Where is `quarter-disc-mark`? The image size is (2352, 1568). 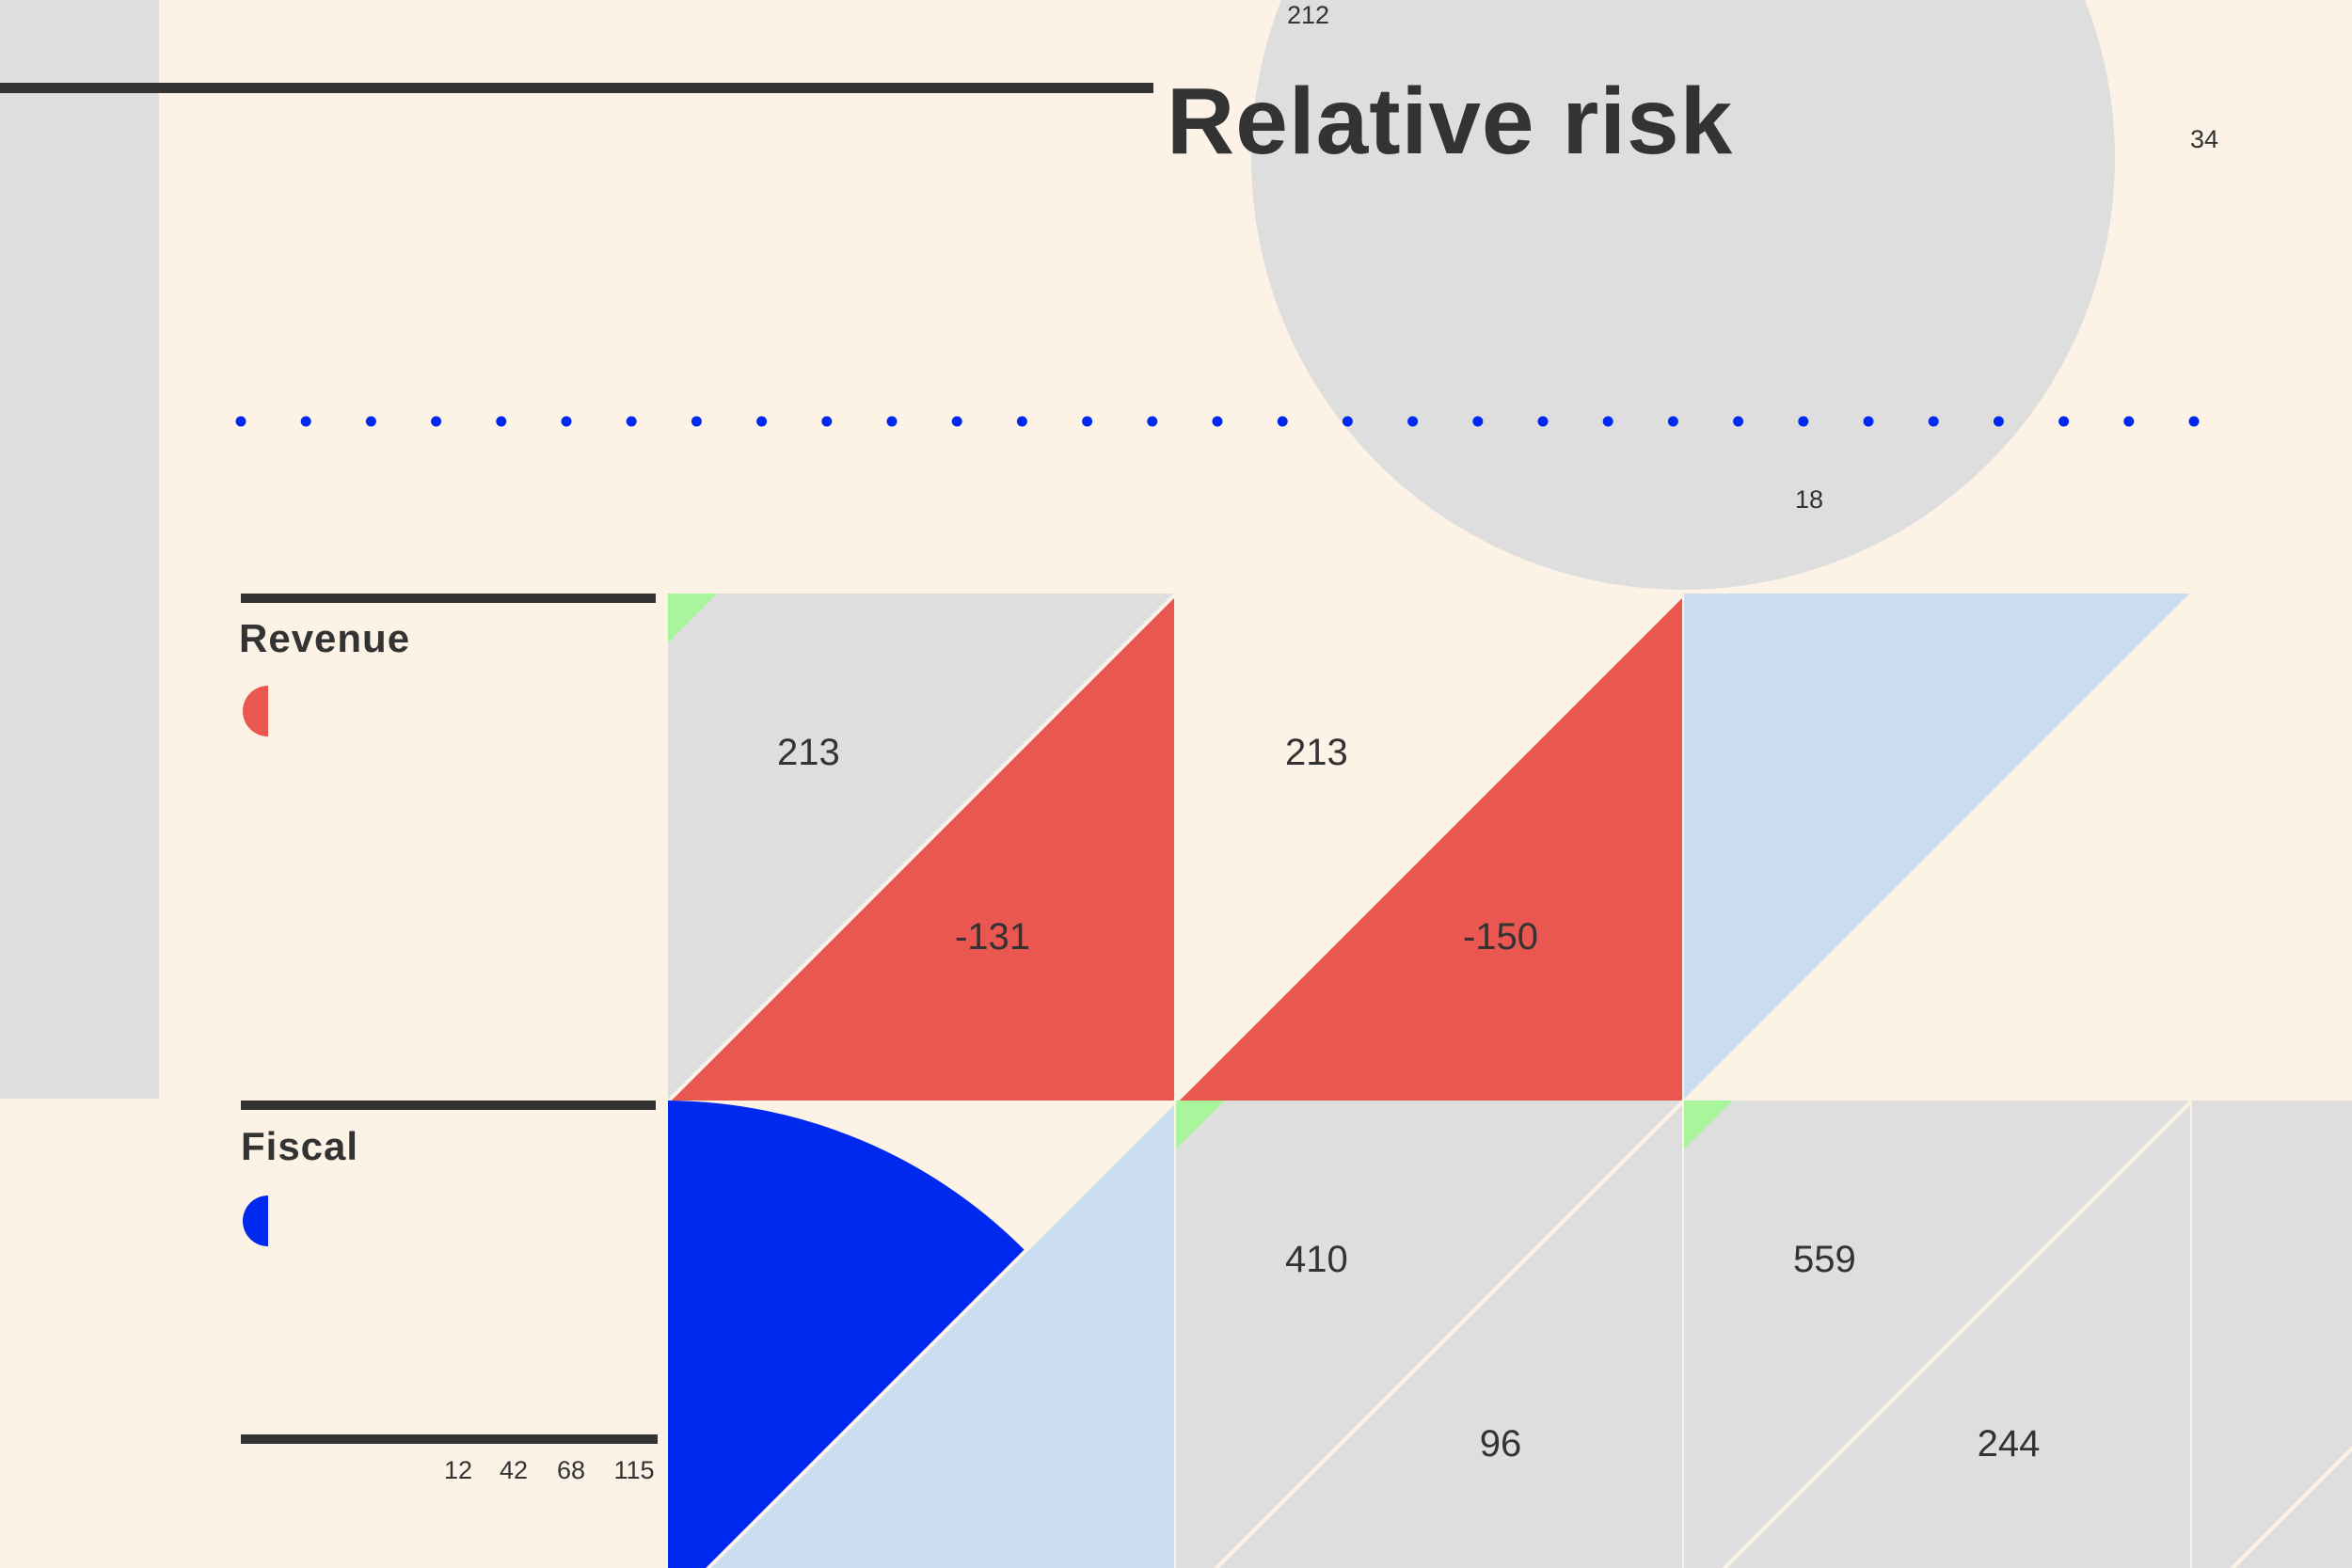 quarter-disc-mark is located at coordinates (846, 1334).